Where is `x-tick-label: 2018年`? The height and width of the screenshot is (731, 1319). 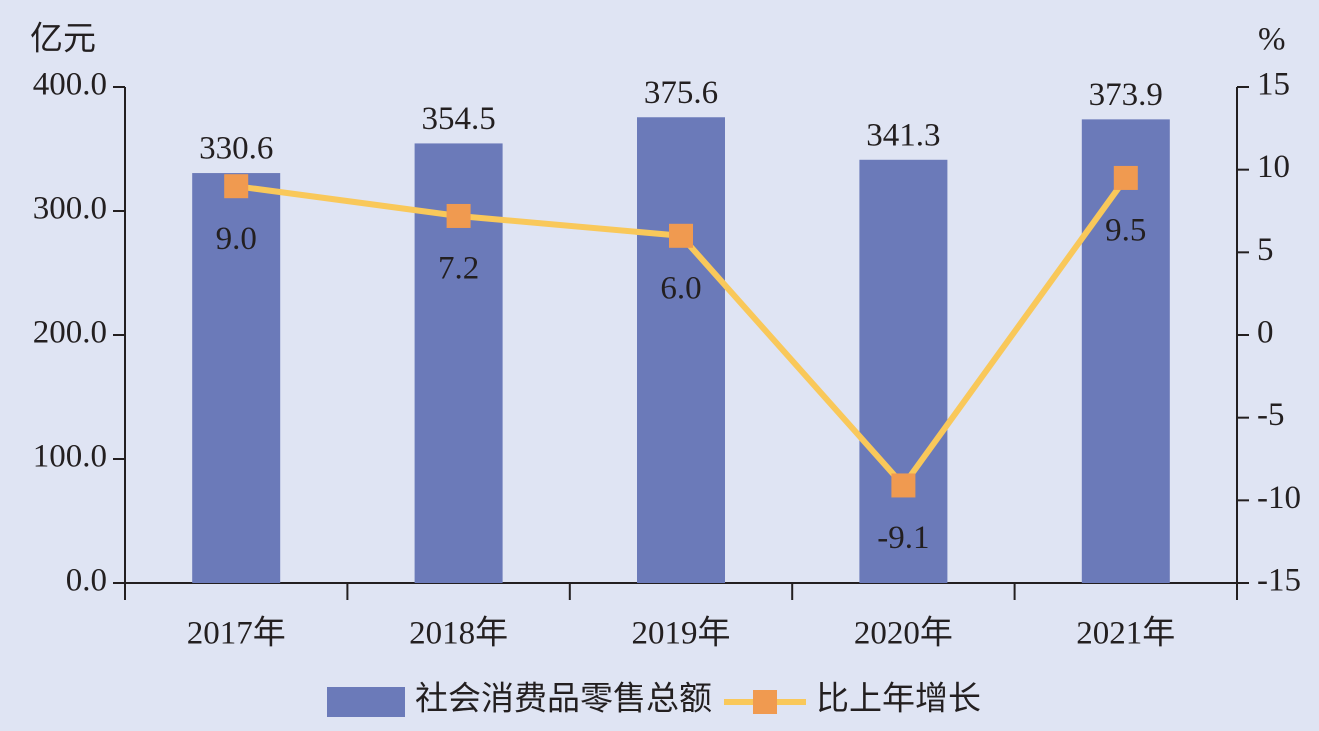 x-tick-label: 2018年 is located at coordinates (458, 633).